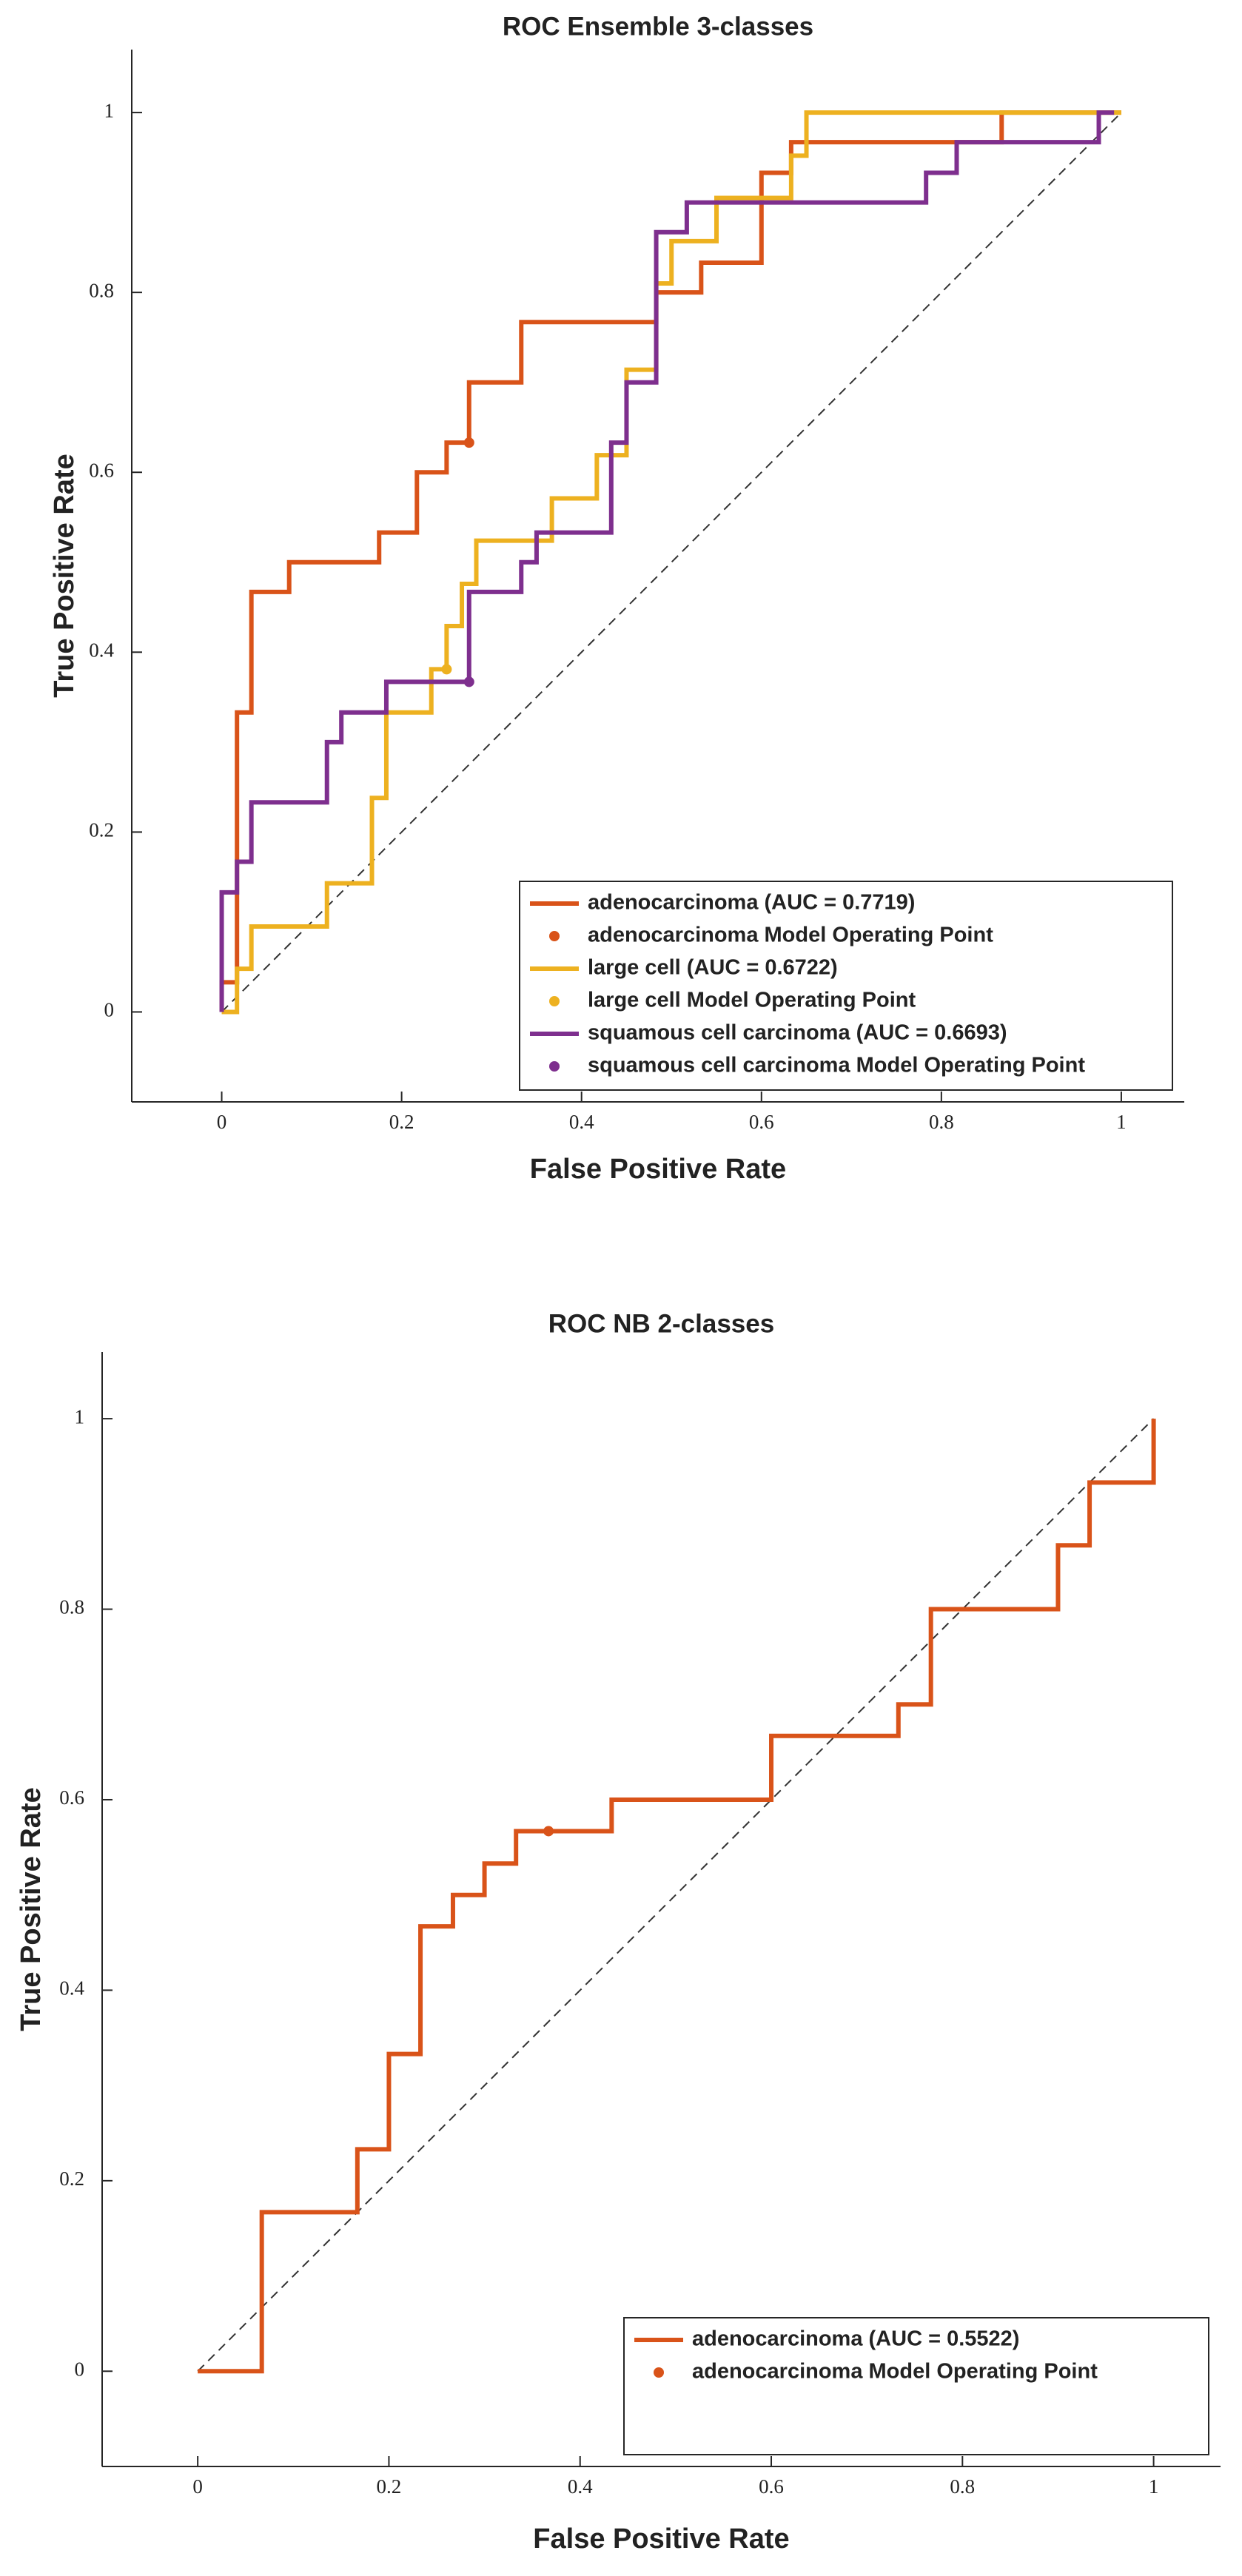 This screenshot has width=1242, height=2576. I want to click on legend-label: adenocarcinoma (AUC = 0.7719), so click(751, 903).